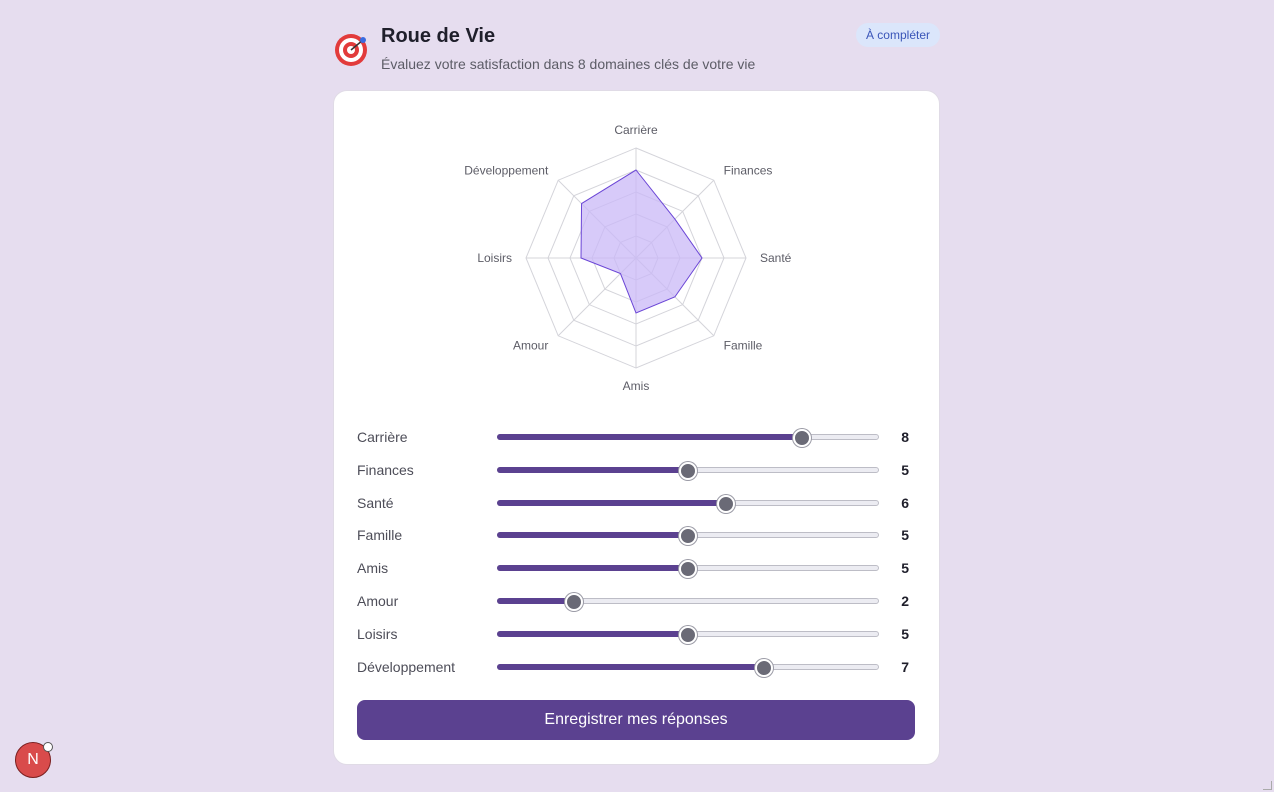 Image resolution: width=1274 pixels, height=792 pixels. What do you see at coordinates (494, 258) in the screenshot?
I see `radar-axis-label: Loisirs` at bounding box center [494, 258].